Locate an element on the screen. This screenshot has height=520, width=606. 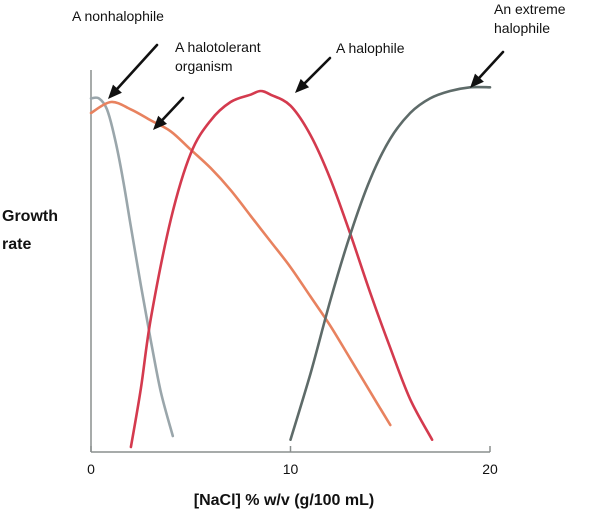
series-label-halophile: A halophile is located at coordinates (370, 48).